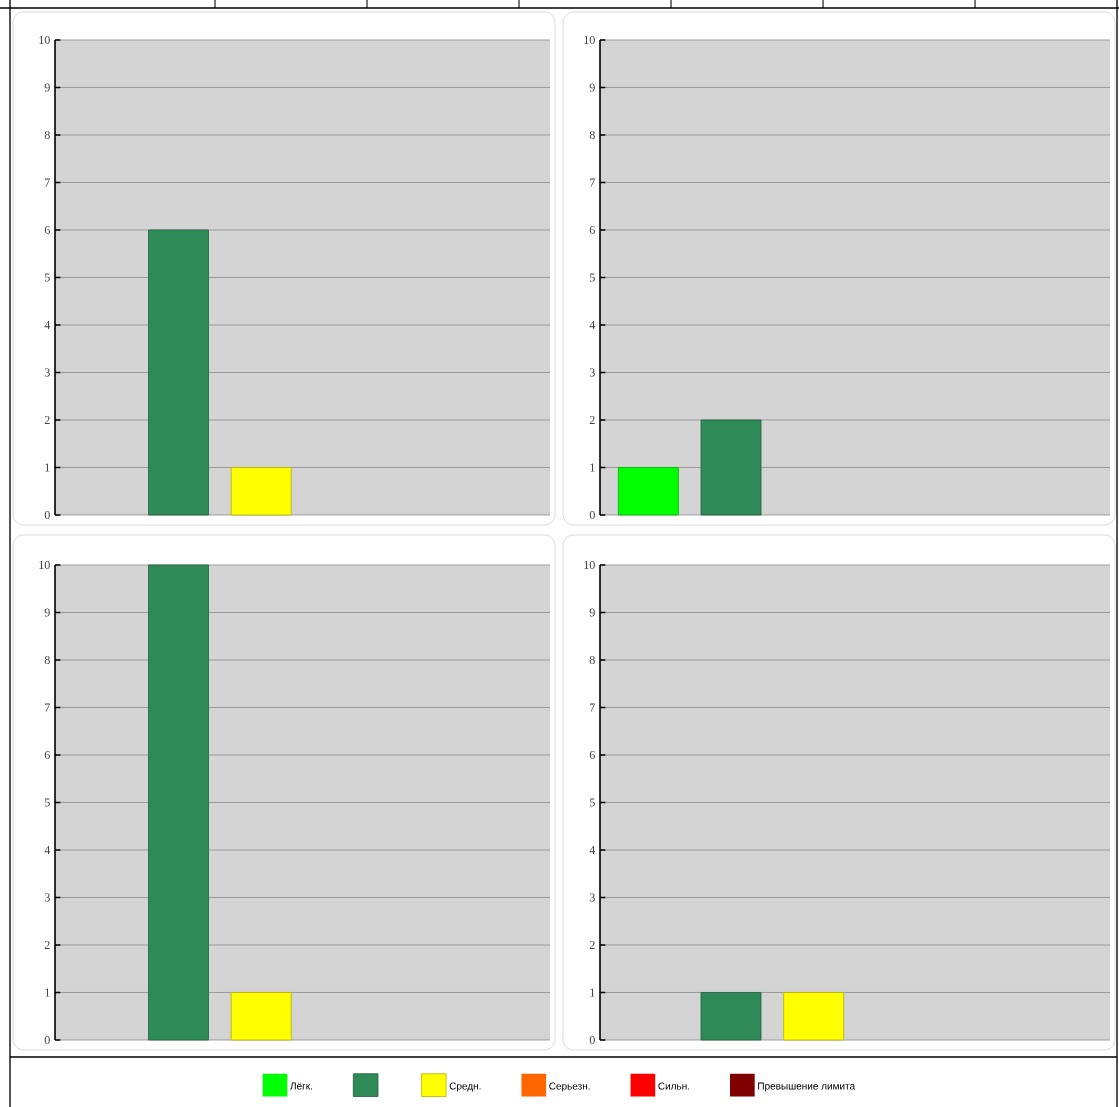 The width and height of the screenshot is (1119, 1107). What do you see at coordinates (807, 1087) in the screenshot?
I see `legend-label: Превышение лимита` at bounding box center [807, 1087].